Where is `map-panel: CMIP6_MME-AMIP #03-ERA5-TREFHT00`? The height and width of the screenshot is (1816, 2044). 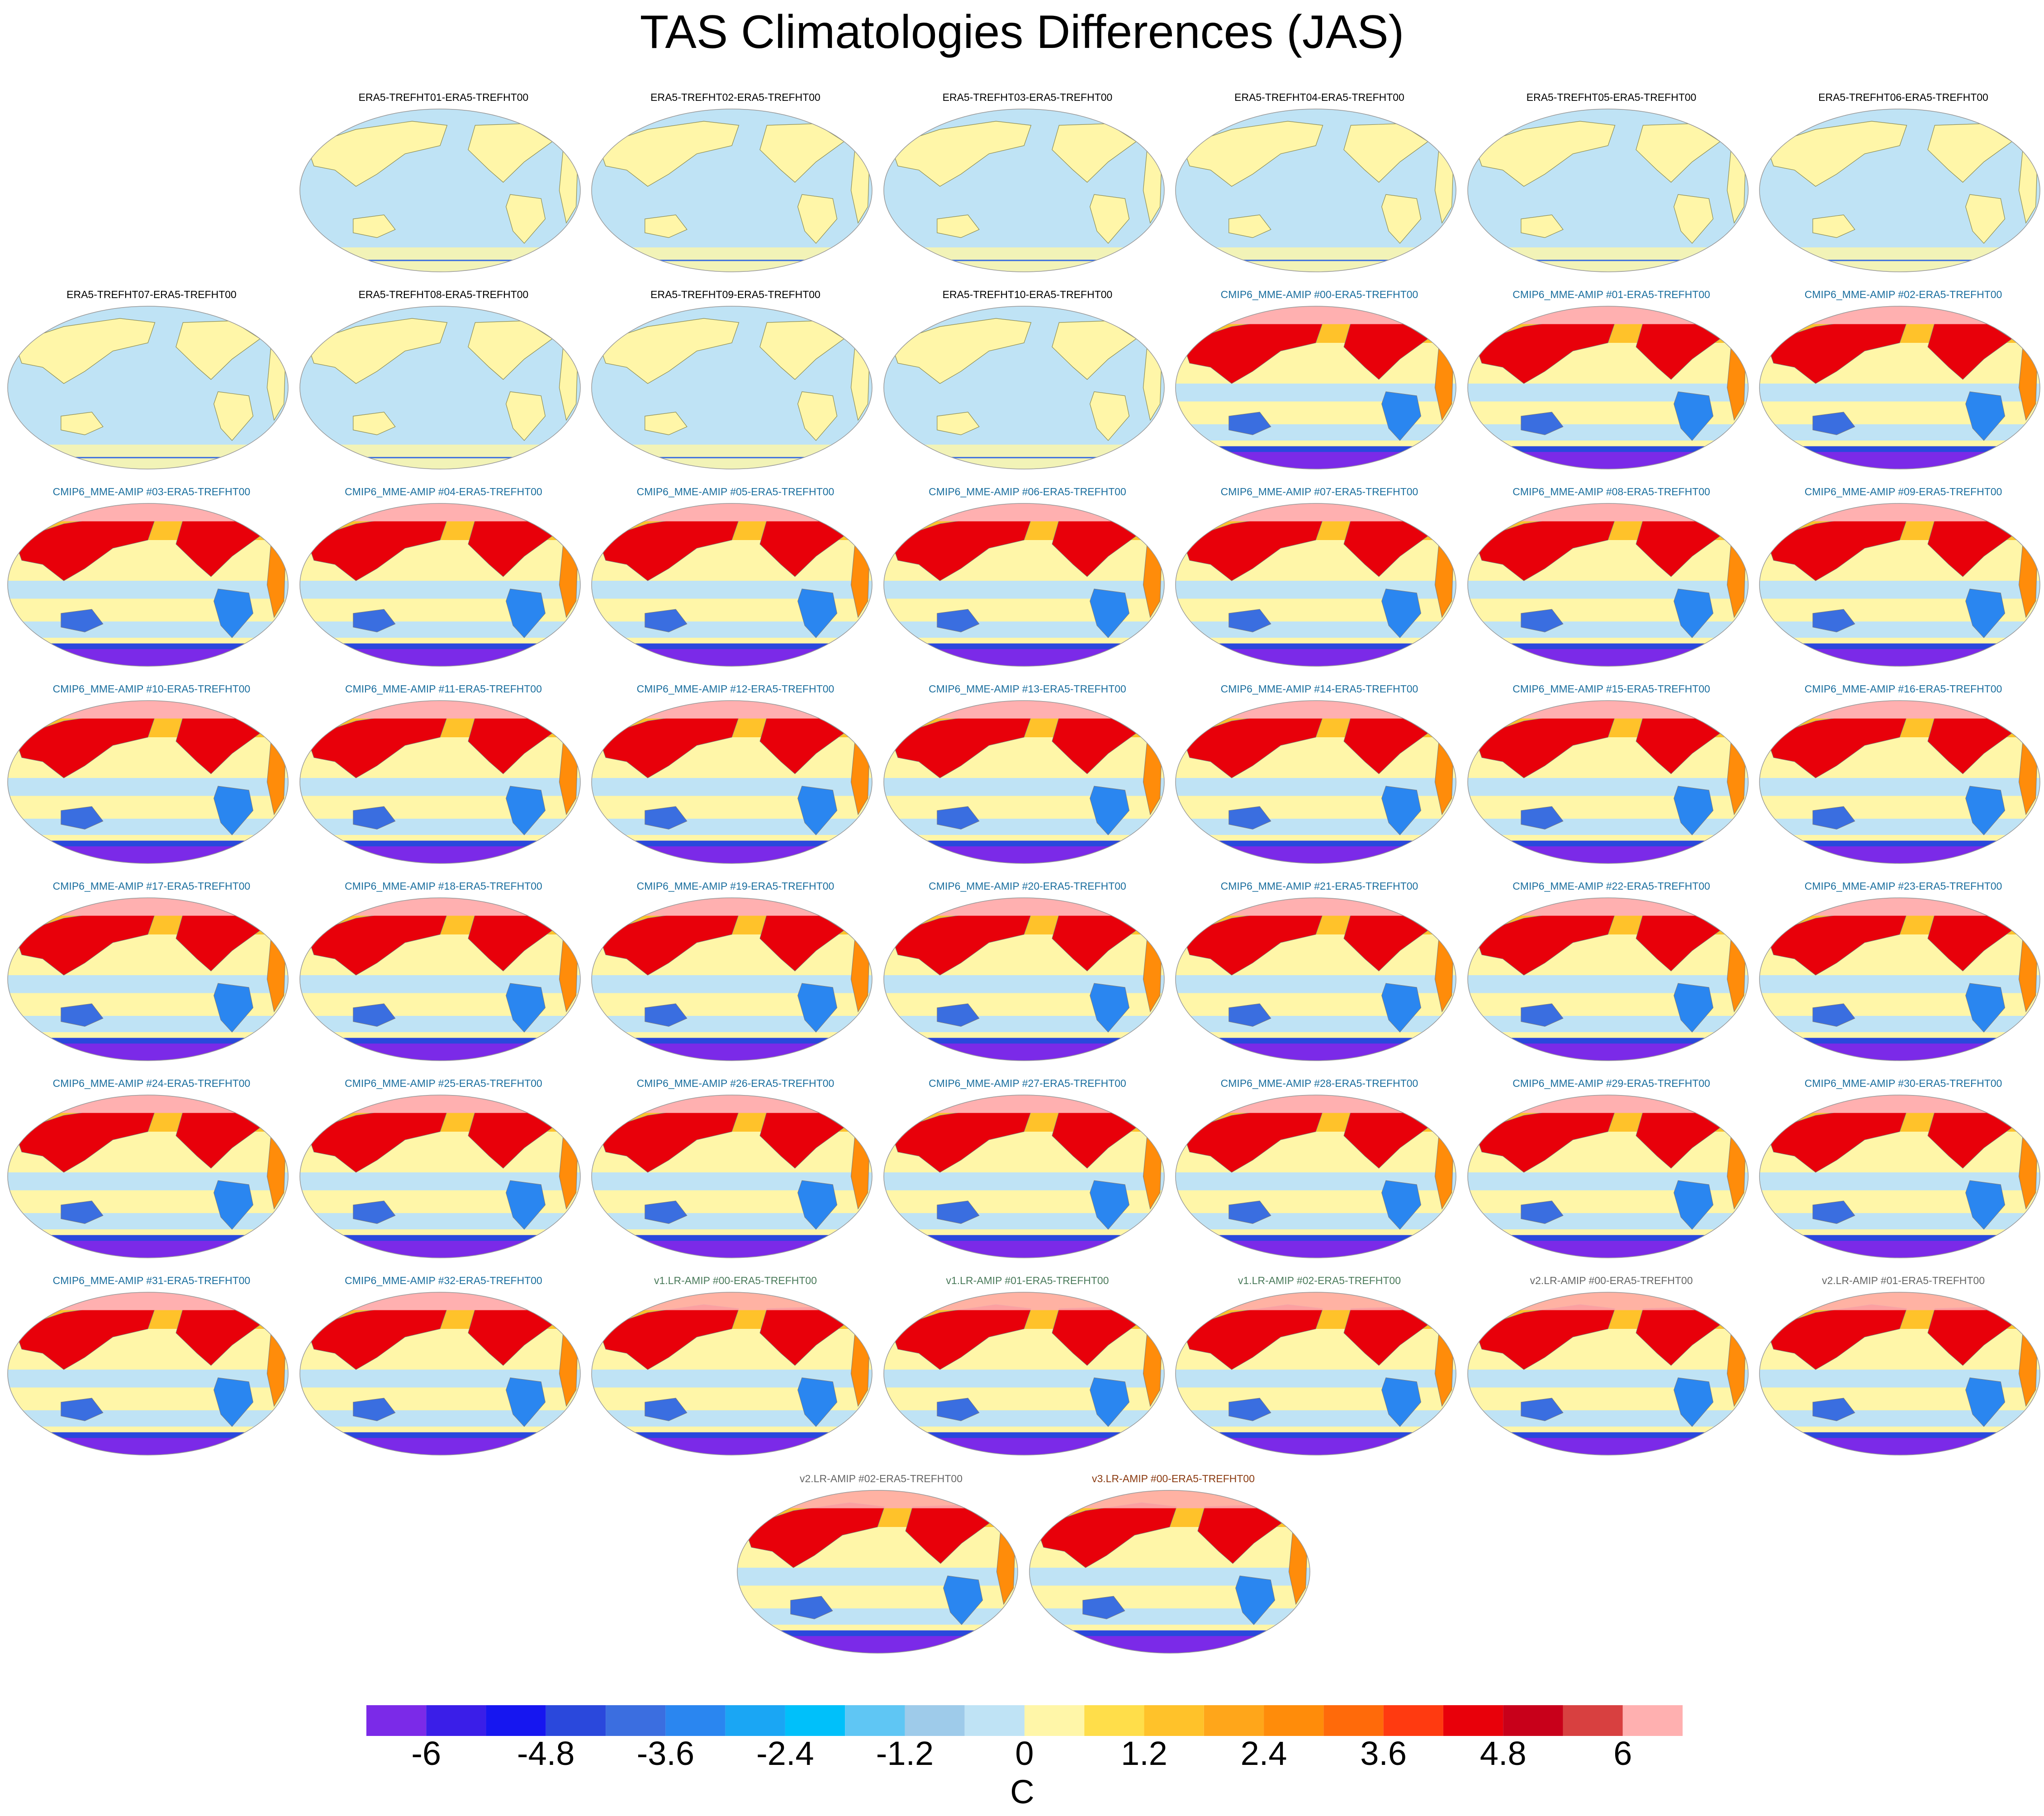
map-panel: CMIP6_MME-AMIP #03-ERA5-TREFHT00 is located at coordinates (151, 580).